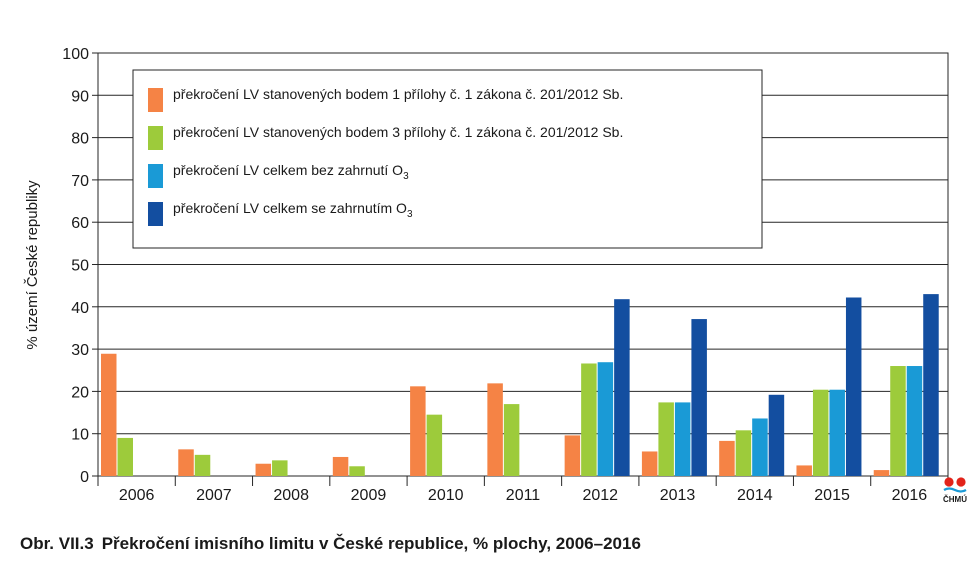 The width and height of the screenshot is (975, 578). What do you see at coordinates (832, 495) in the screenshot?
I see `x-tick-label: 2015` at bounding box center [832, 495].